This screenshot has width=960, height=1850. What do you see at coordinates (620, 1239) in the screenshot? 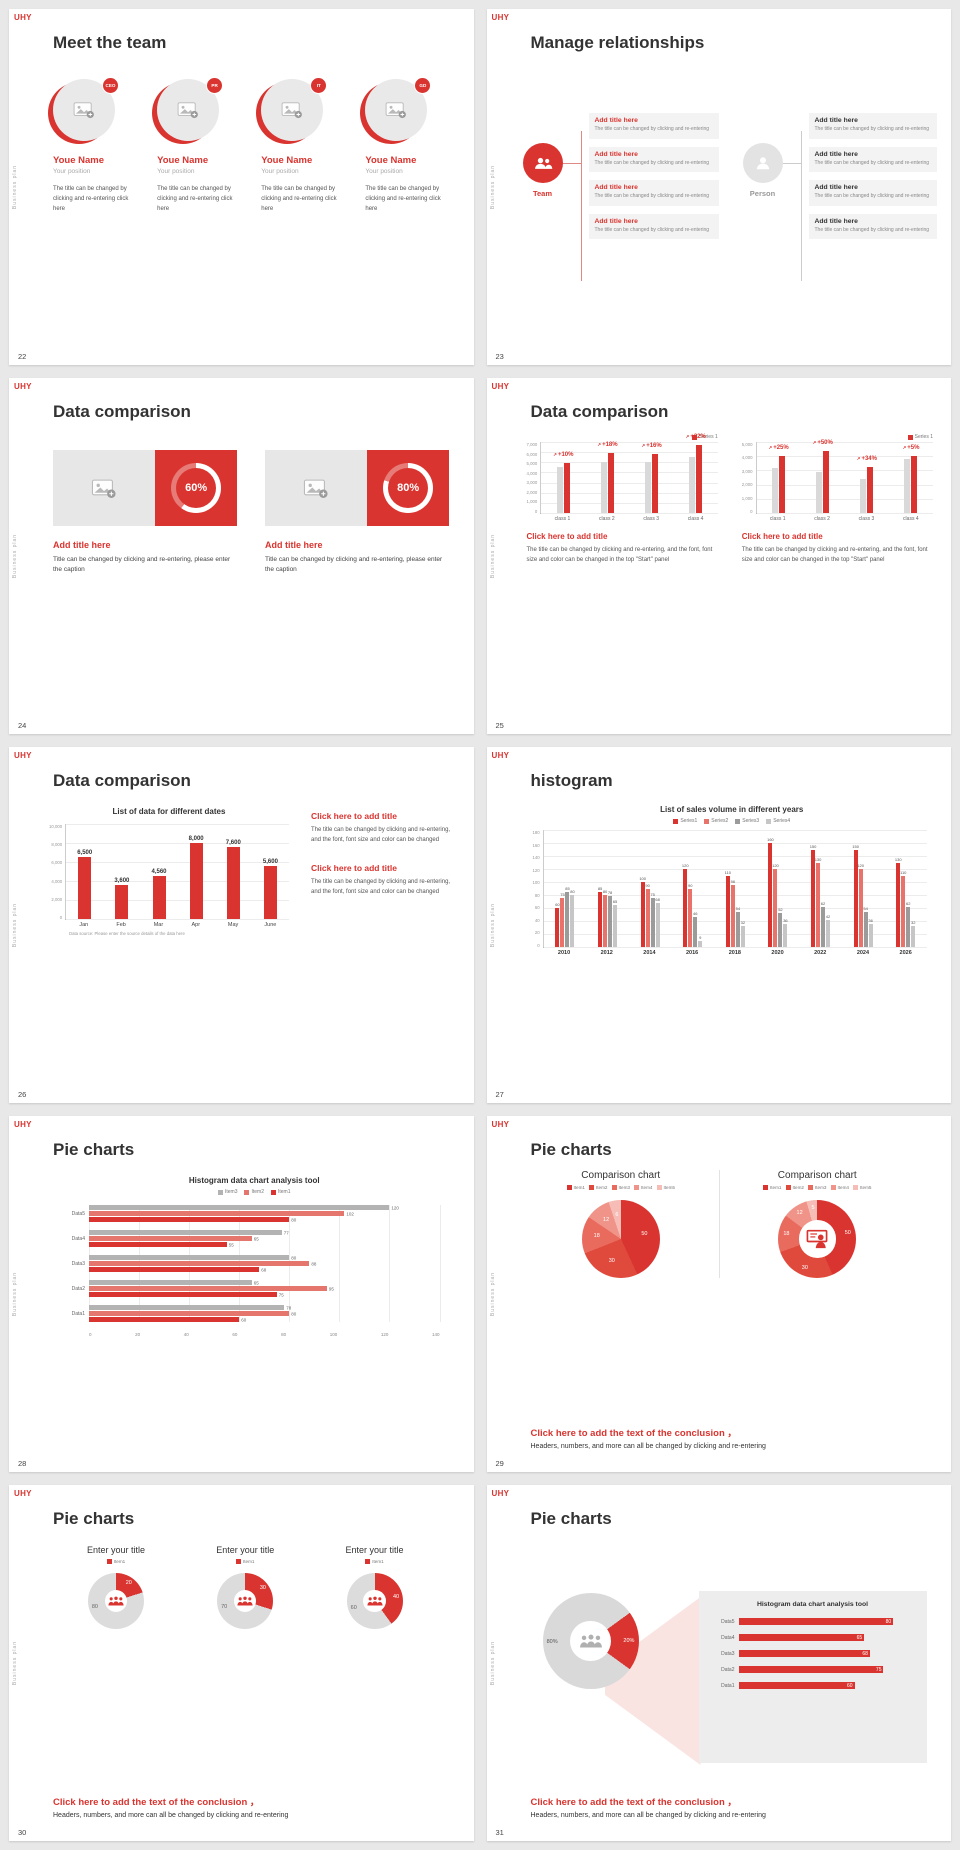
I see `pie-chart: 50 30 18 12 6` at bounding box center [620, 1239].